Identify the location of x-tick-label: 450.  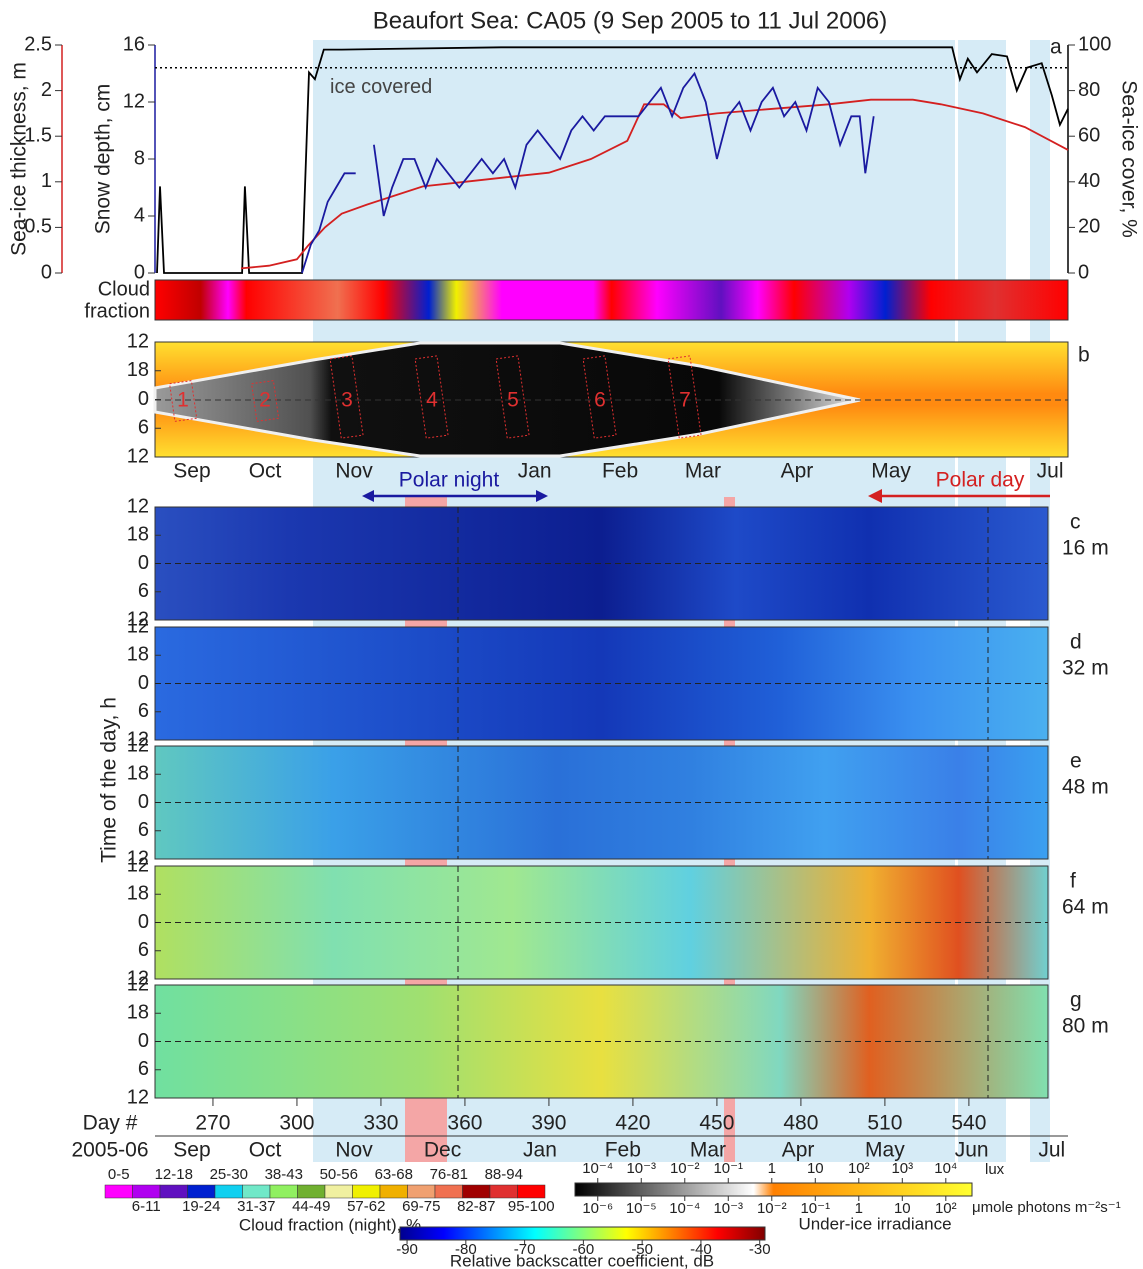
(716, 1123).